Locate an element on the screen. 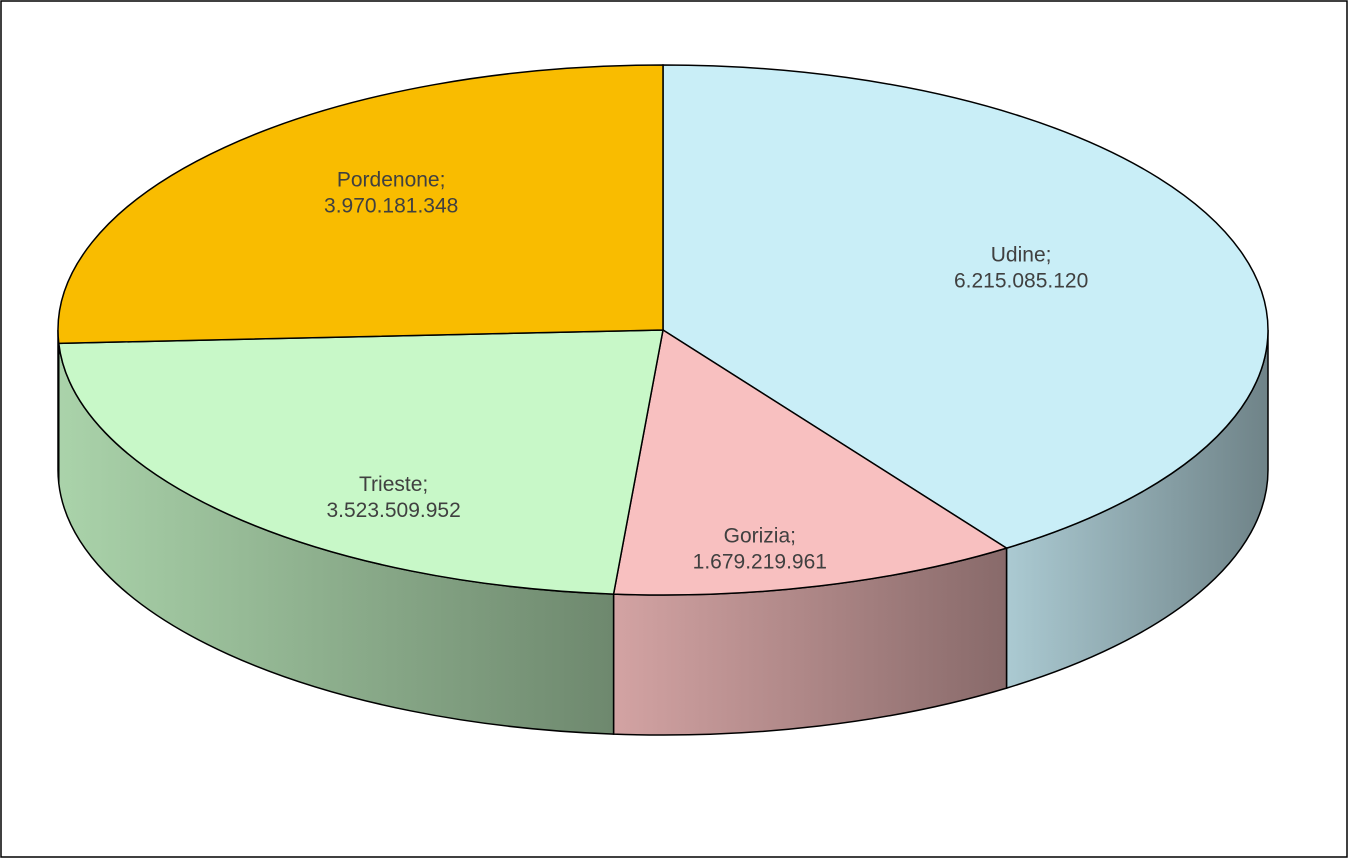 Image resolution: width=1348 pixels, height=858 pixels. label-value: 6.215.085.120 is located at coordinates (1021, 280).